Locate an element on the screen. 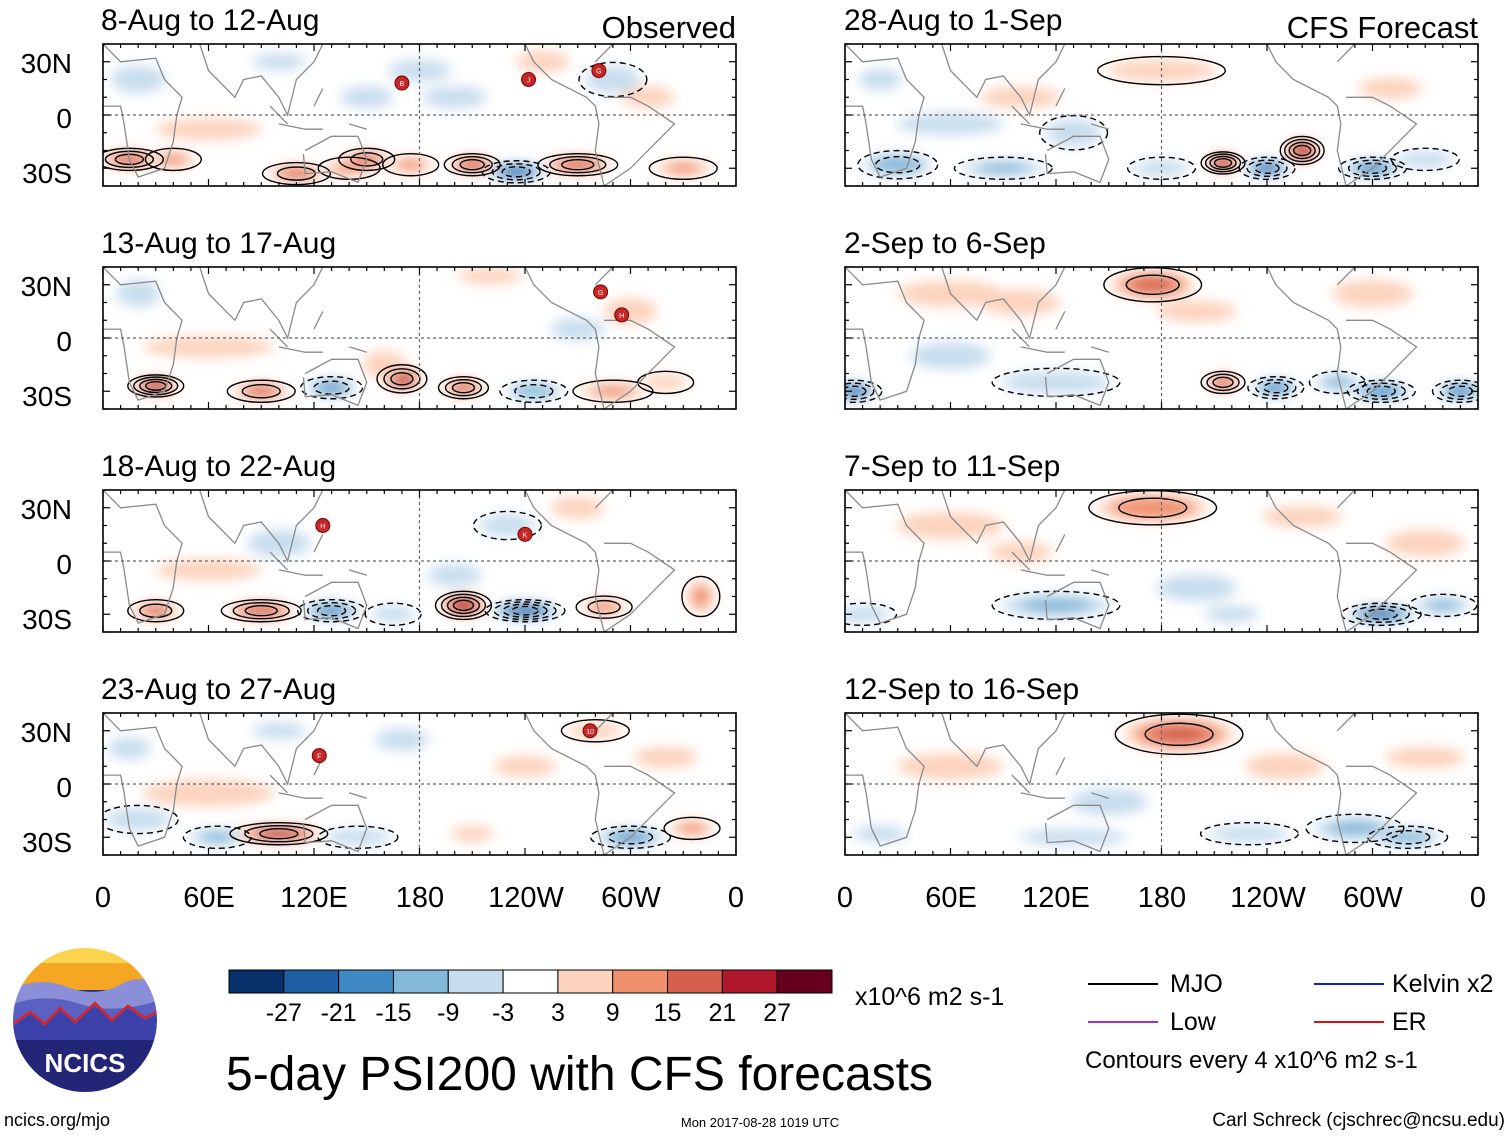 The height and width of the screenshot is (1137, 1510). map-panel: B J G is located at coordinates (419, 115).